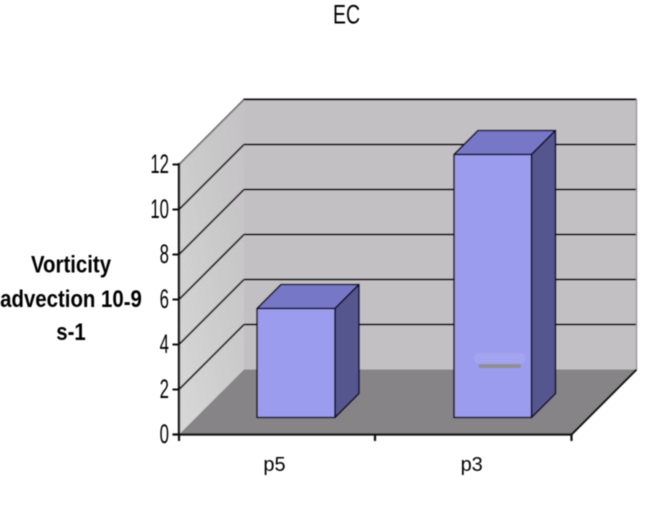 The height and width of the screenshot is (529, 650). What do you see at coordinates (71, 300) in the screenshot?
I see `svg-text: advection 10-9` at bounding box center [71, 300].